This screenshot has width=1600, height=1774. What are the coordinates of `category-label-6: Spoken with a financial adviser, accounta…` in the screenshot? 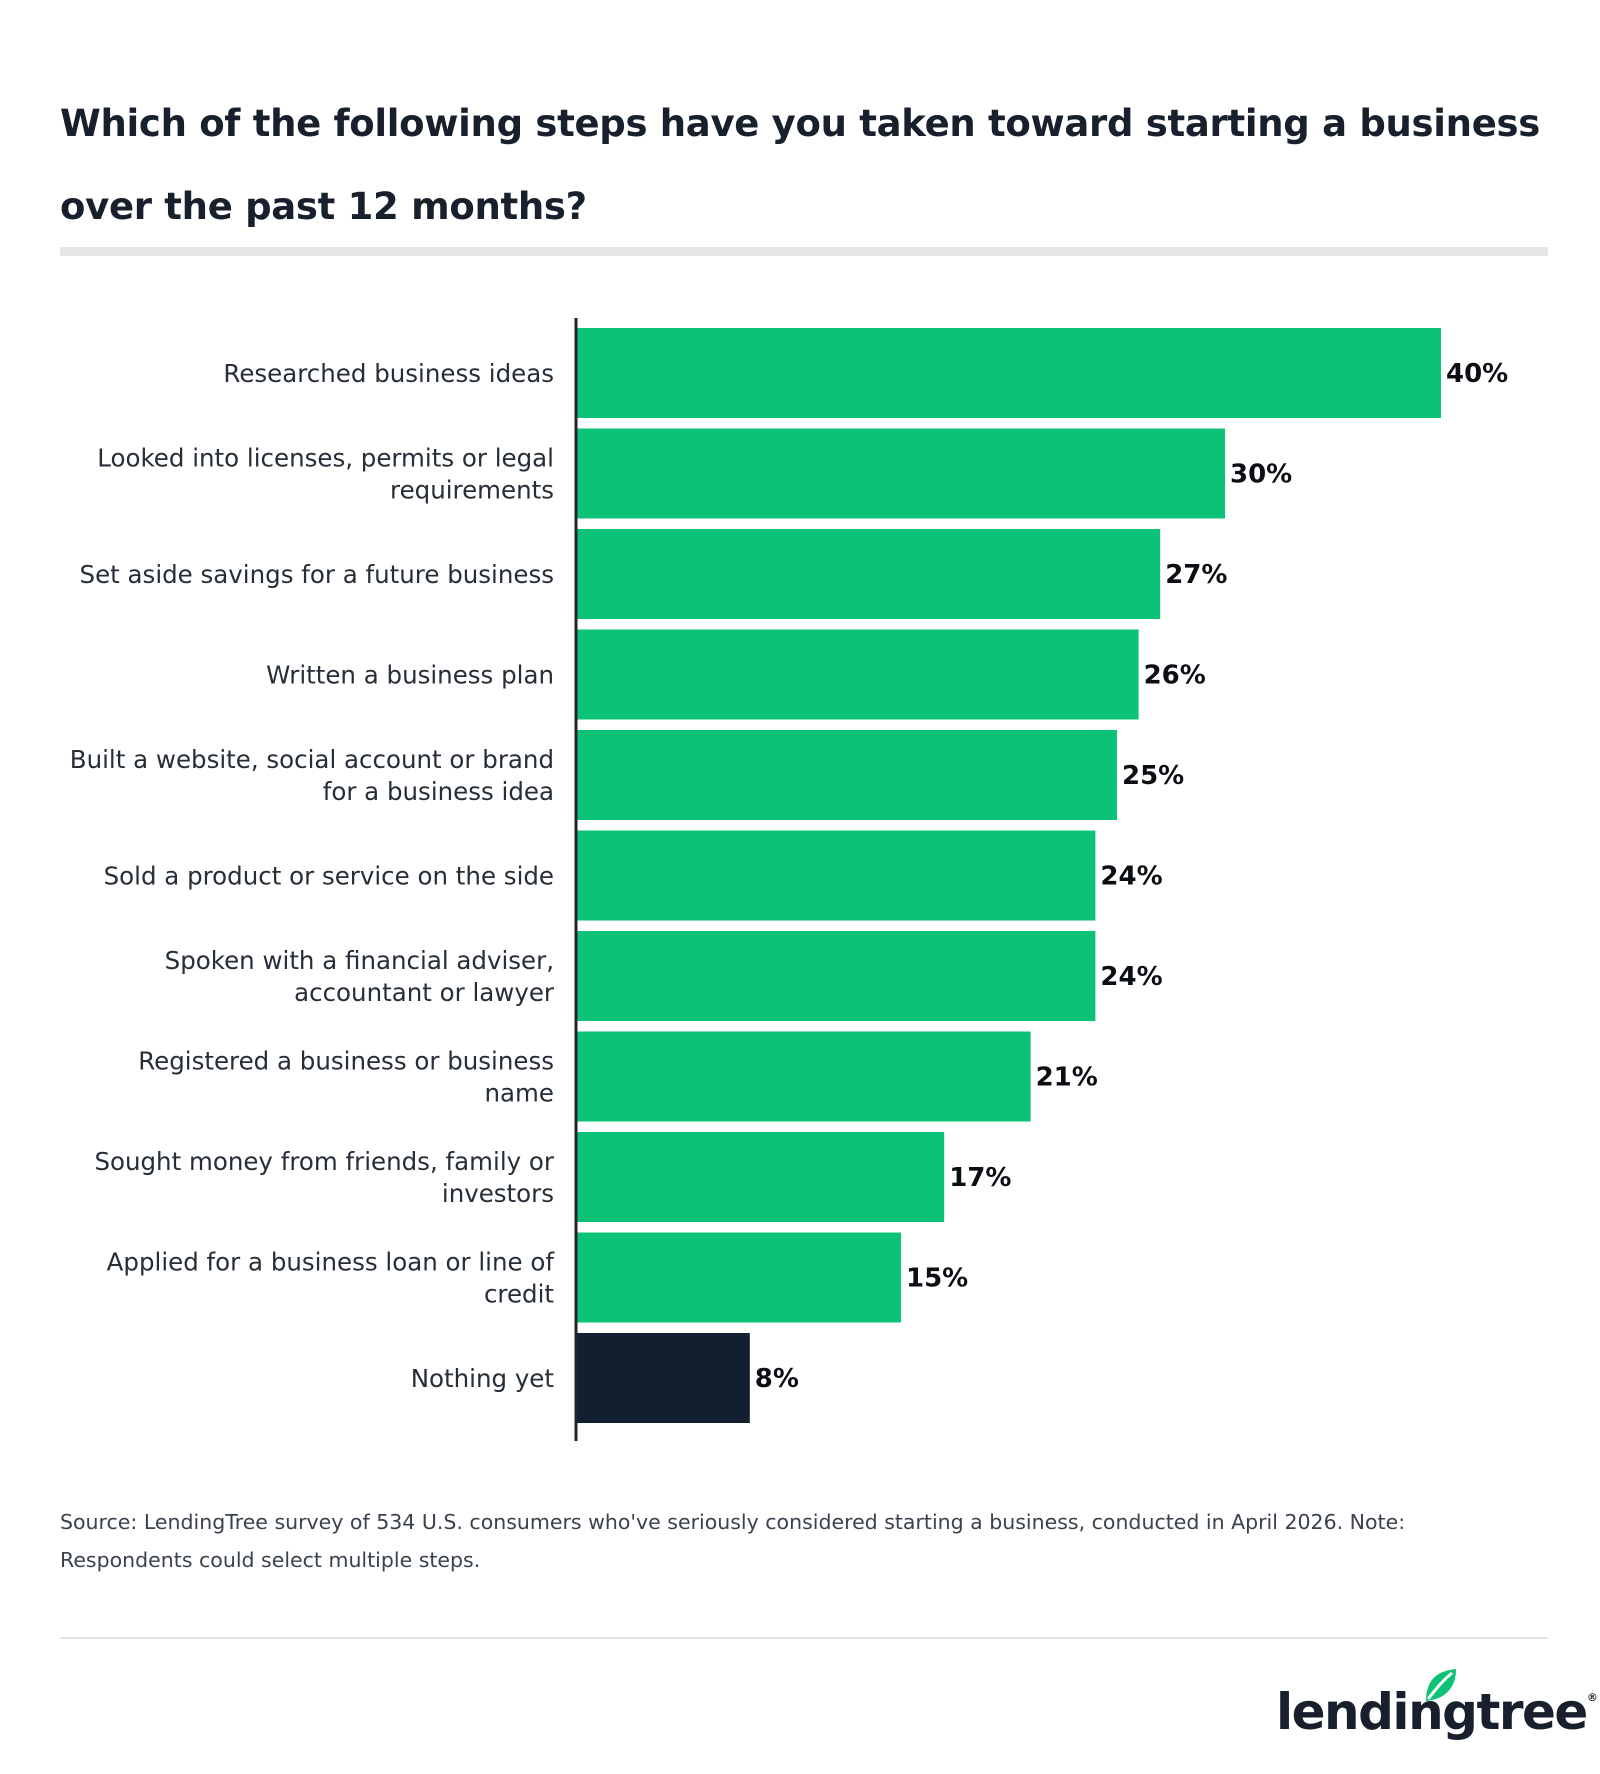 It's located at (360, 976).